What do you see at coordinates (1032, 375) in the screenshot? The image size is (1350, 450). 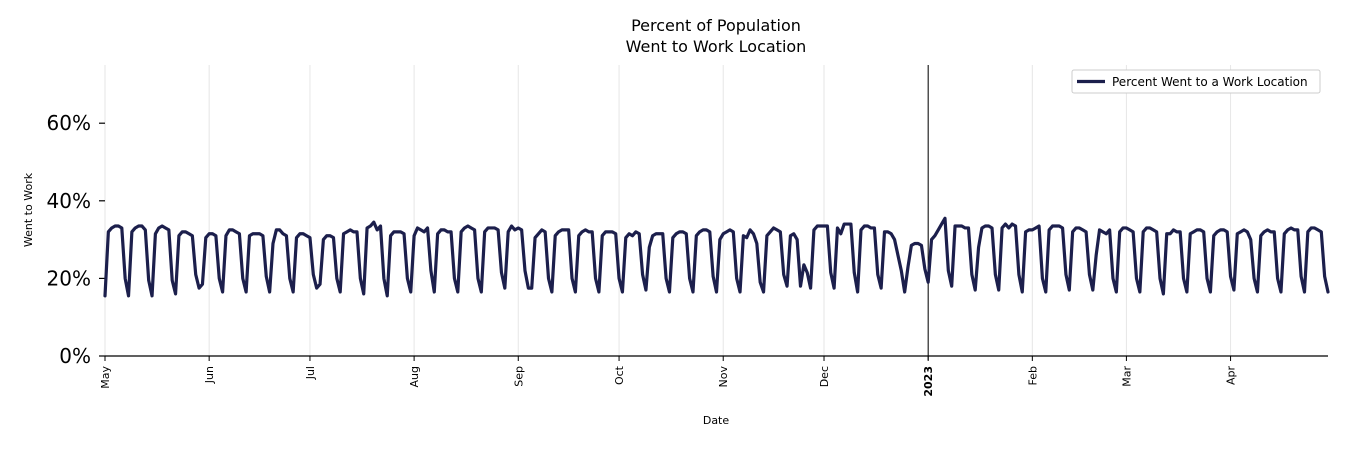 I see `x-tick-label: Feb` at bounding box center [1032, 375].